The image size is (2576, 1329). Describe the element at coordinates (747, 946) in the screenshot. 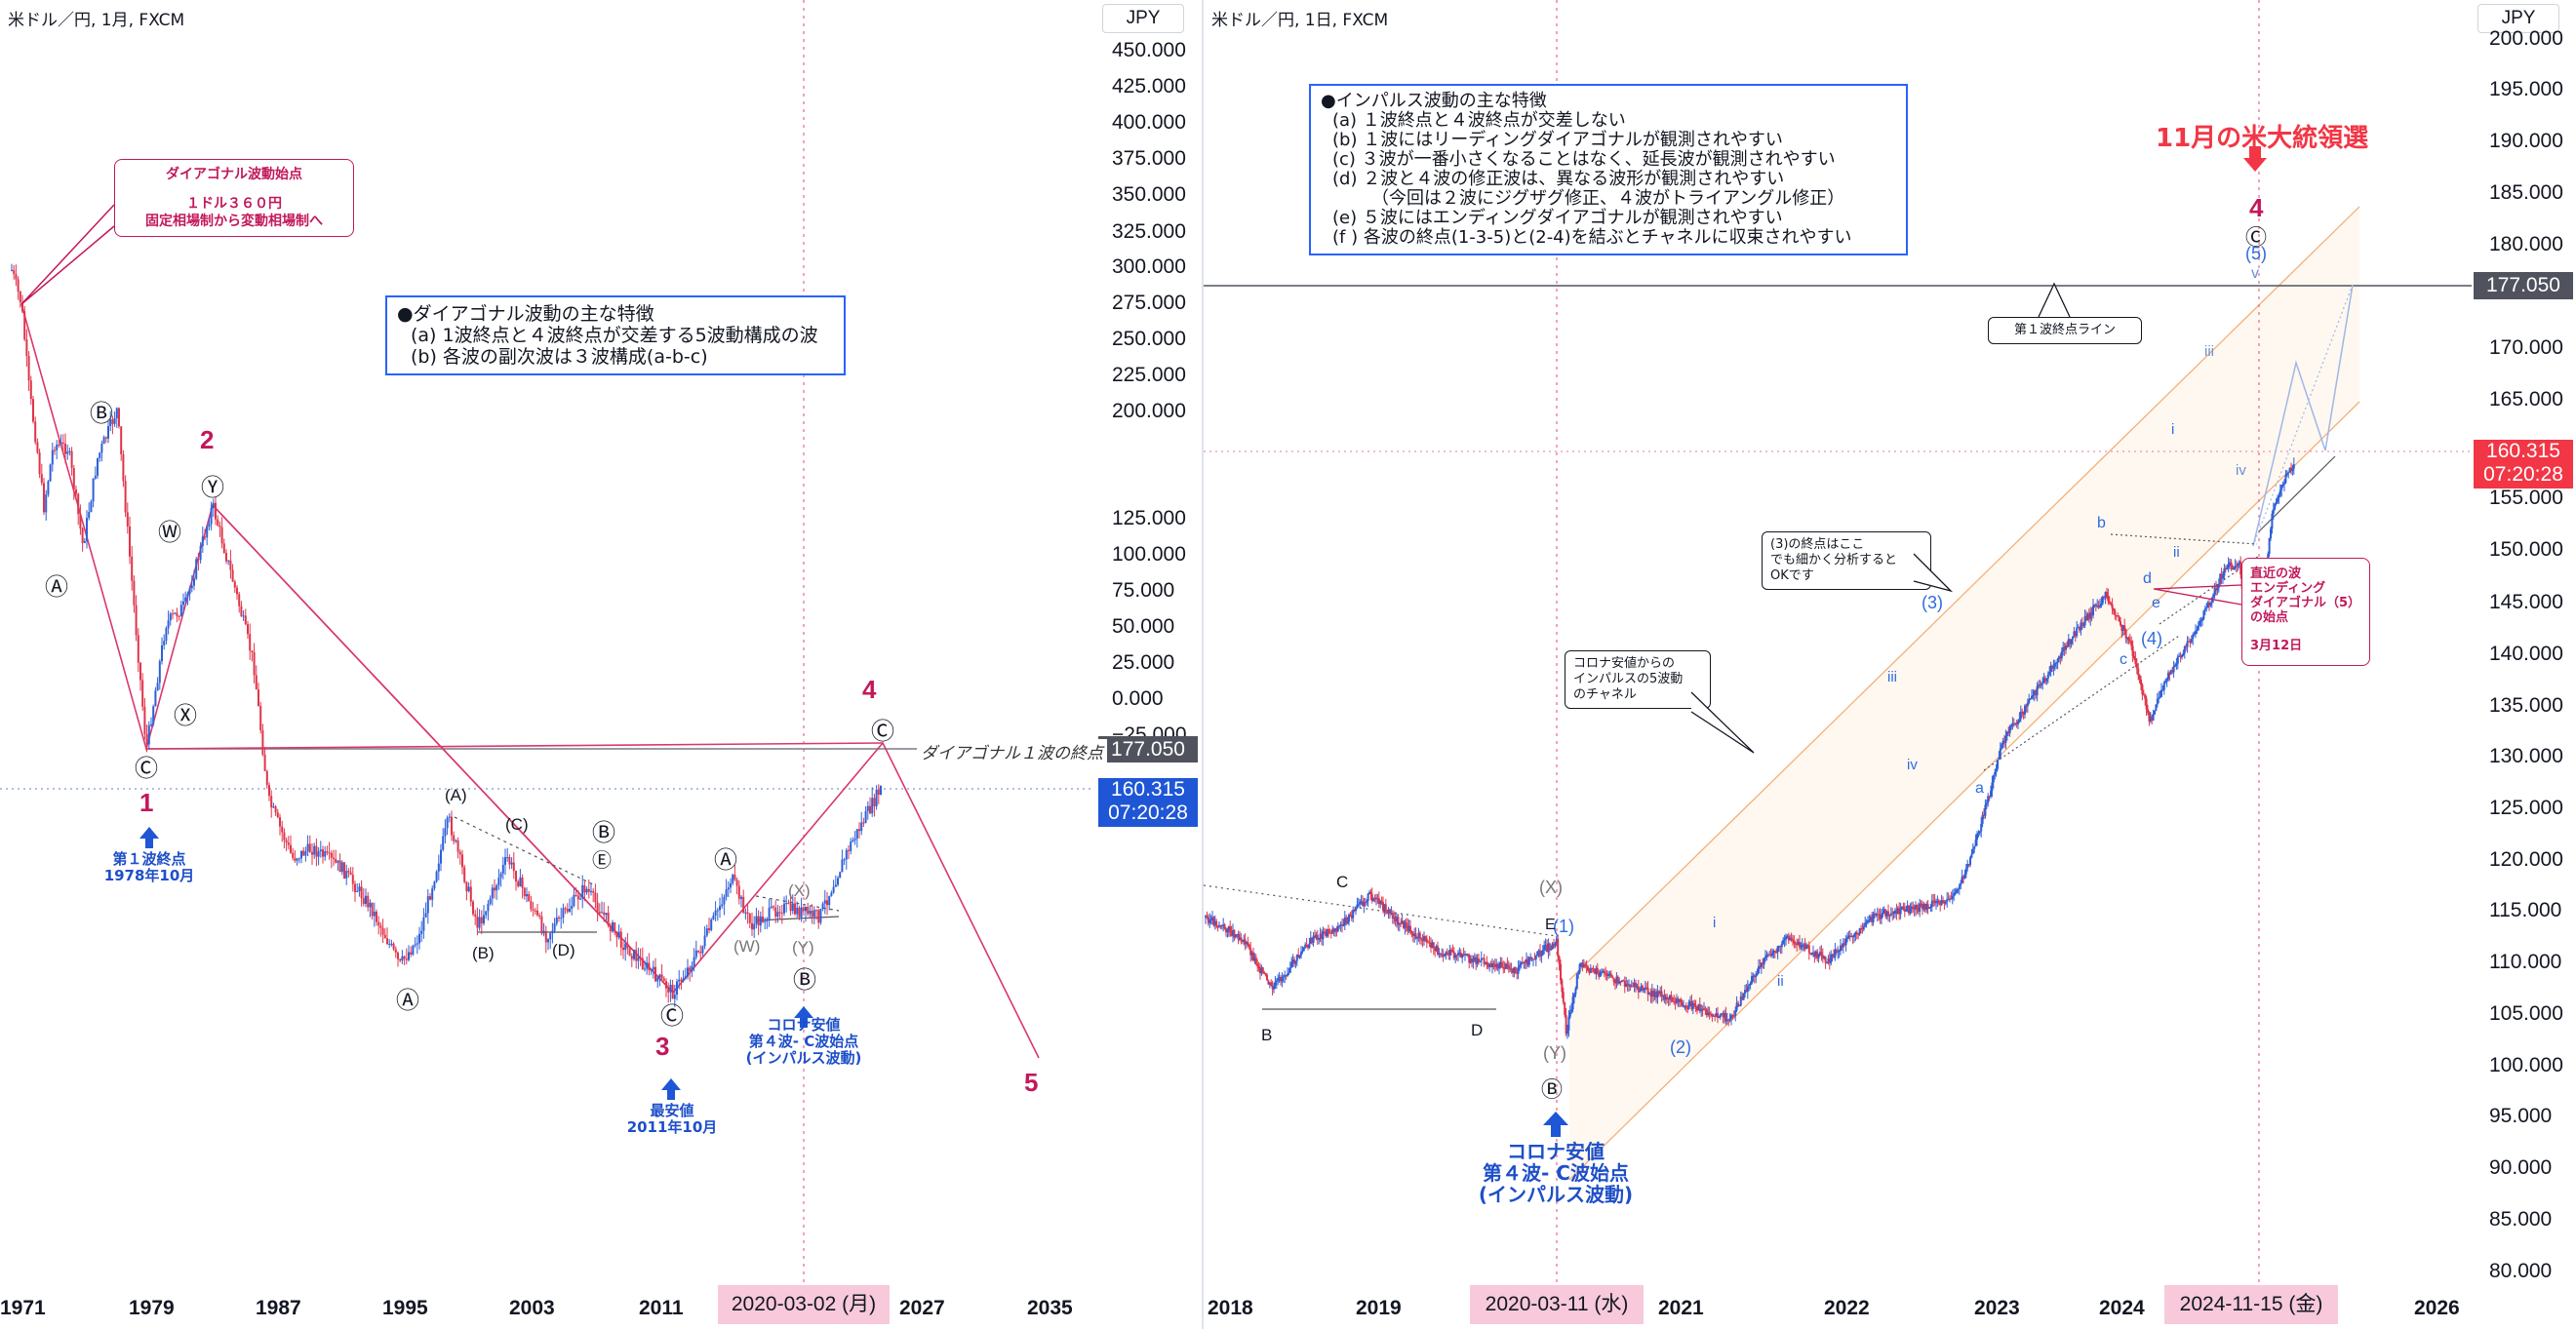

I see `paren-W: (W)` at that location.